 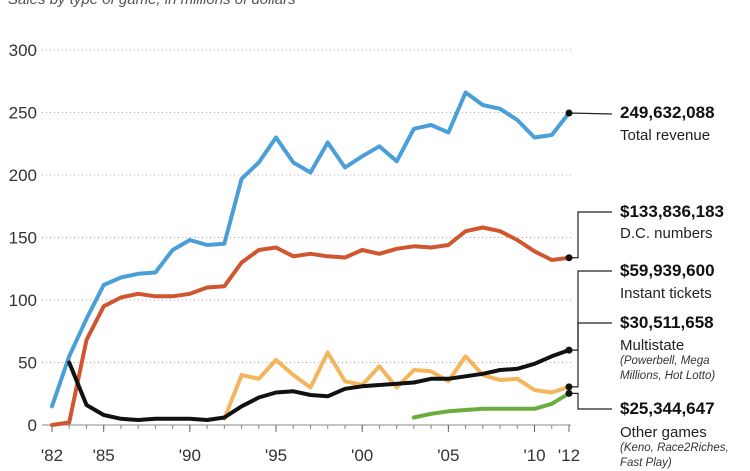 I want to click on x-tick-label: '95, so click(x=276, y=455).